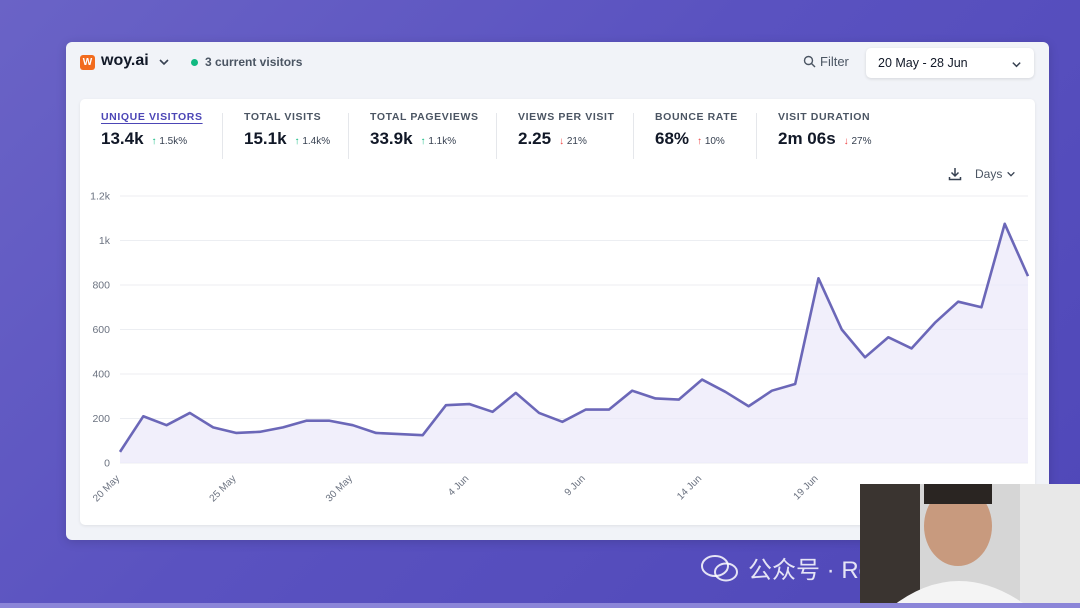 The width and height of the screenshot is (1080, 608). I want to click on live-indicator-dot, so click(194, 62).